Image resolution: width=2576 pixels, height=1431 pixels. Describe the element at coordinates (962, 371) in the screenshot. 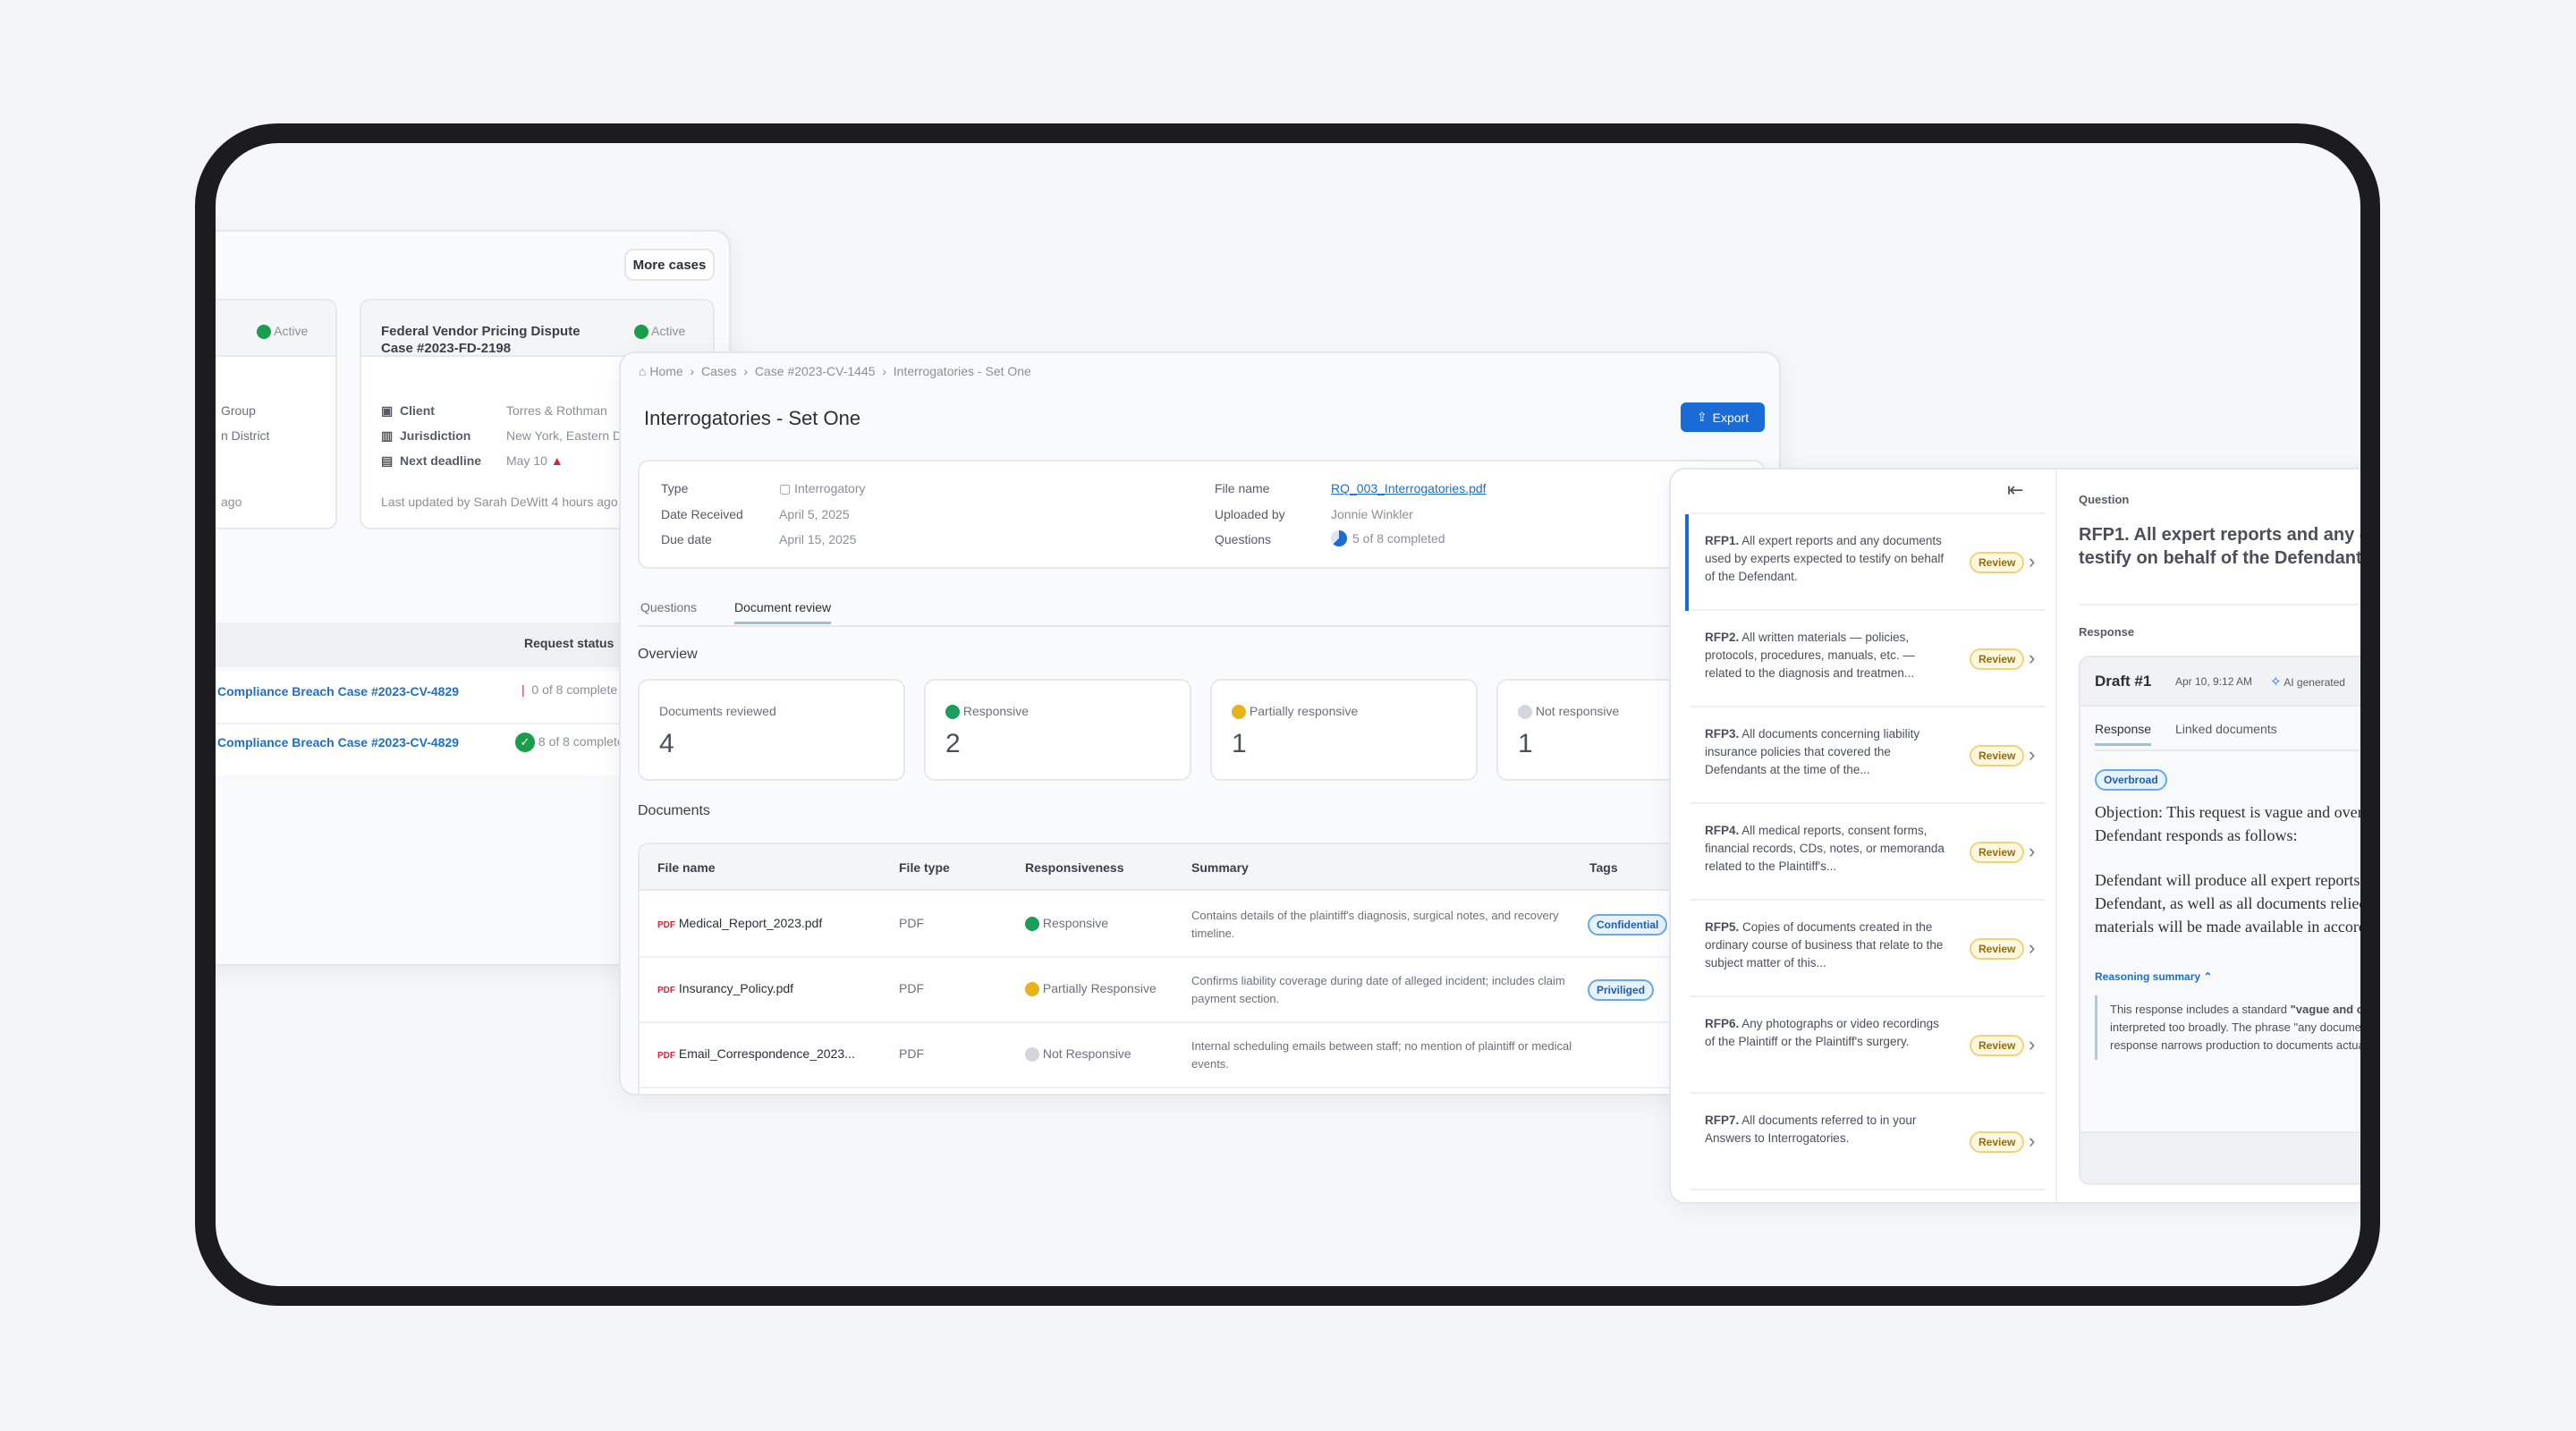

I see `breadcrumb-current: Interrogatories - Set One` at that location.